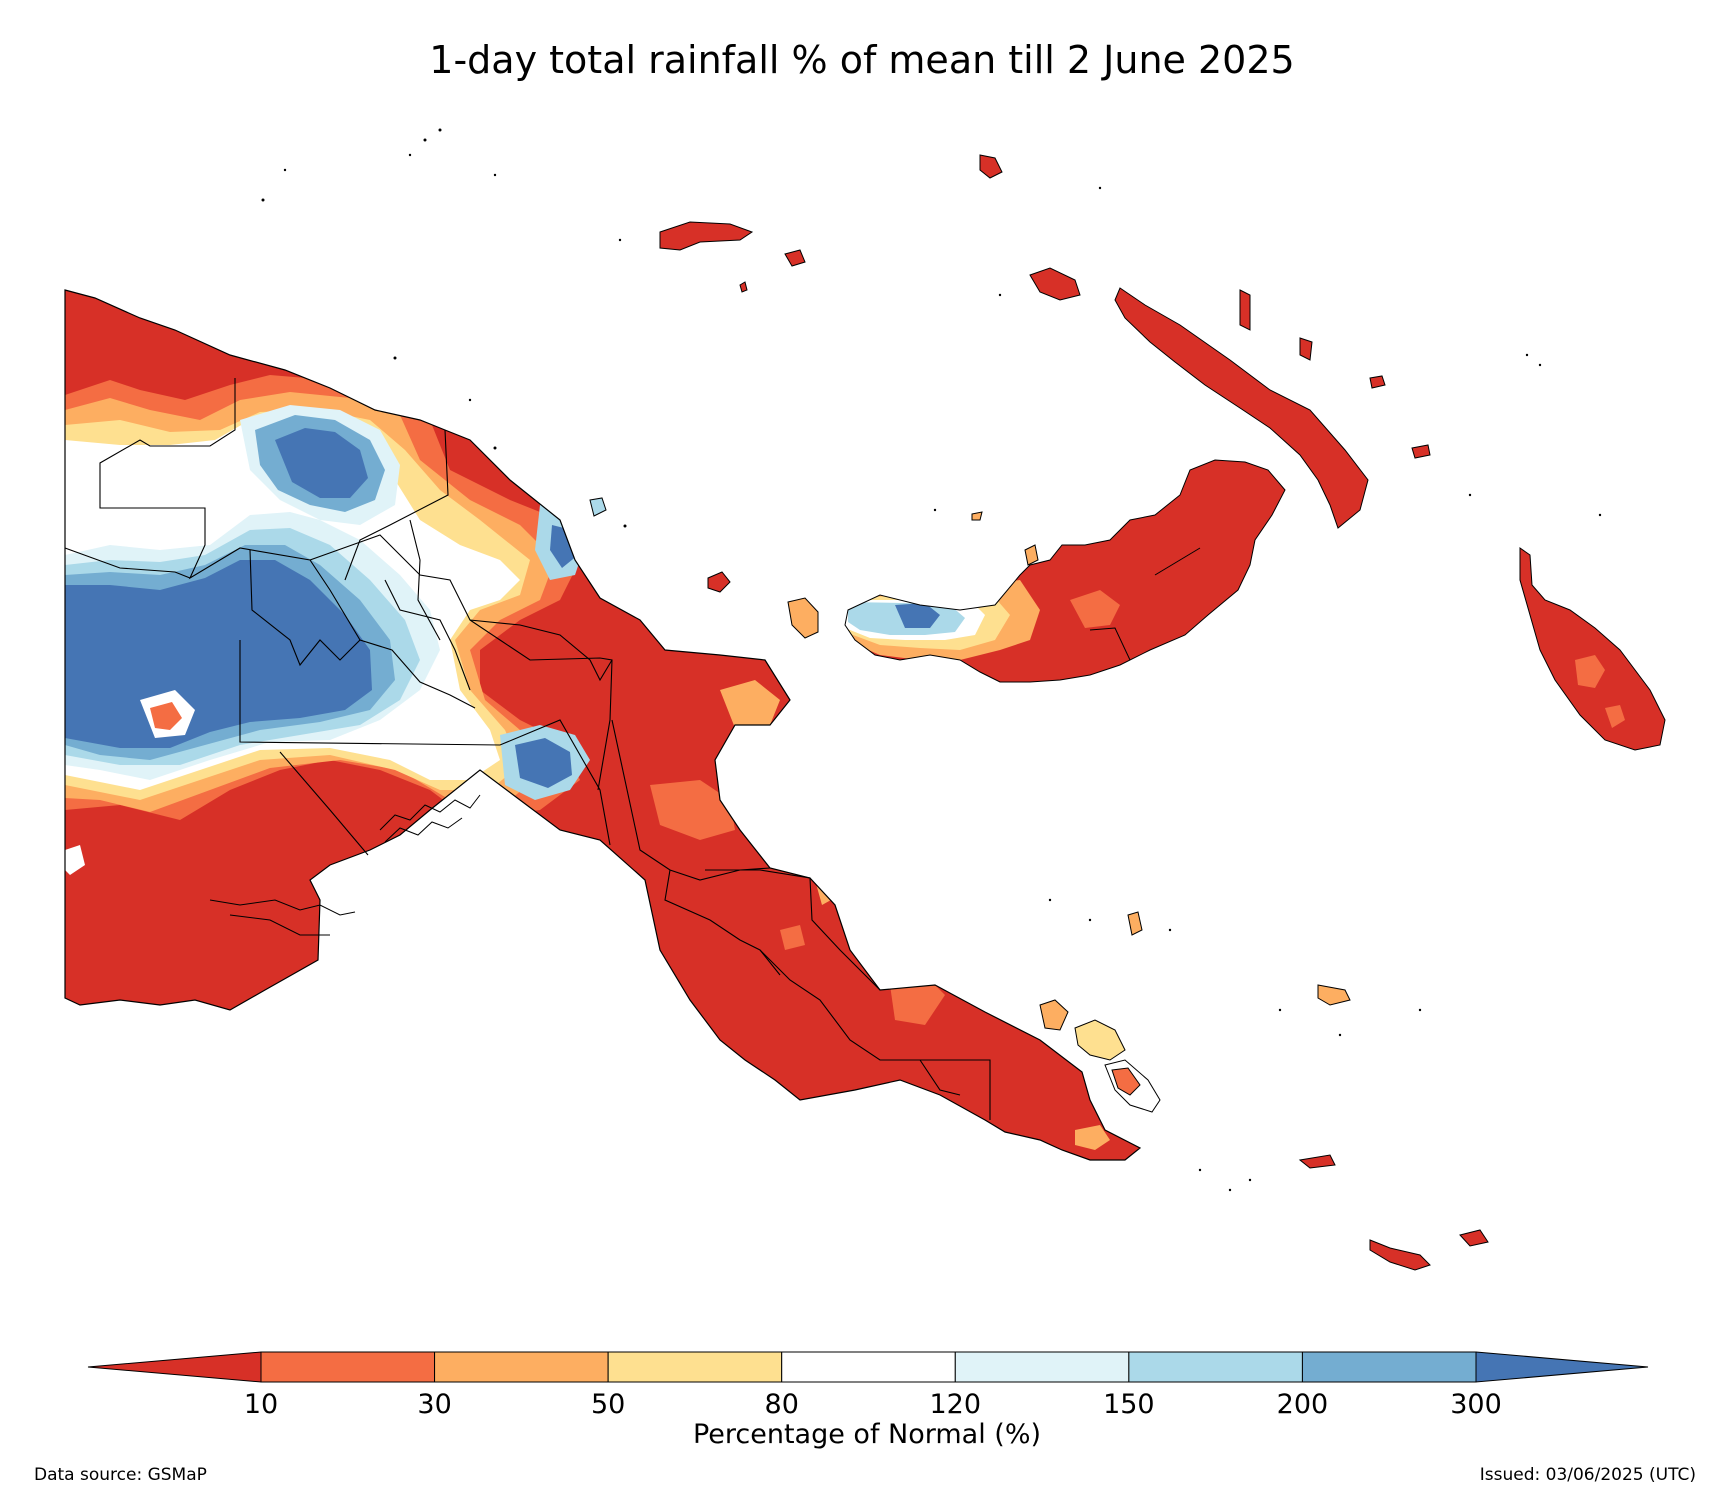 This screenshot has height=1494, width=1724. Describe the element at coordinates (956, 1404) in the screenshot. I see `colorbar-tick-label: 120` at that location.